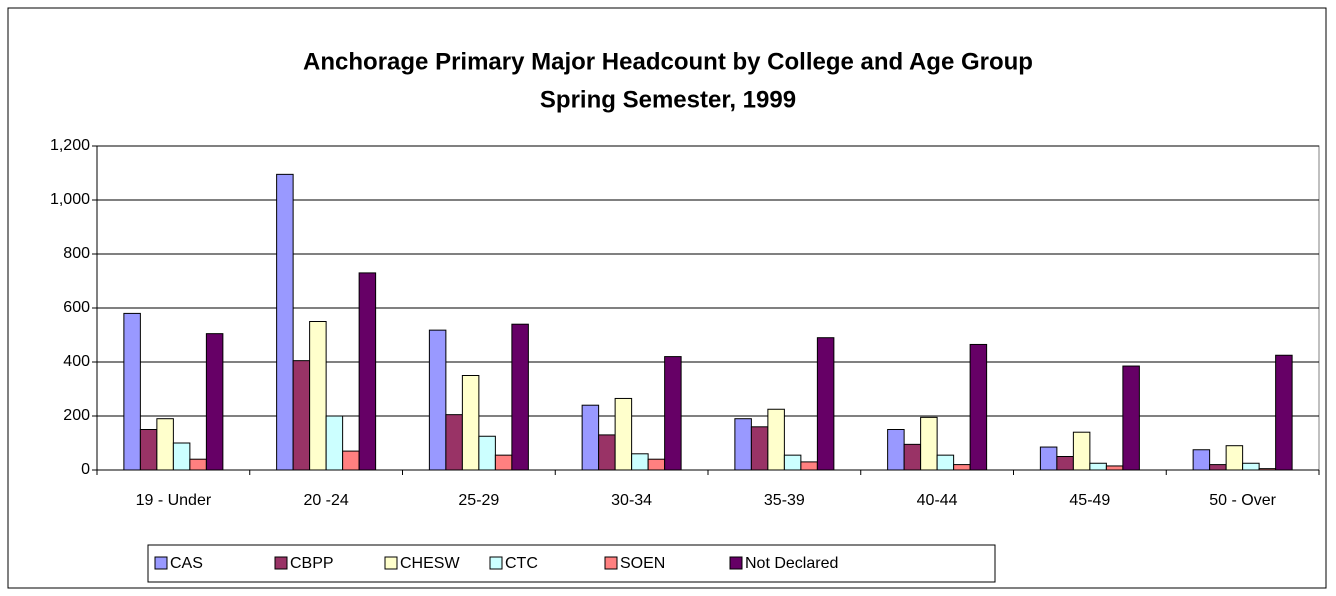  What do you see at coordinates (76, 361) in the screenshot?
I see `y-tick-label: 400` at bounding box center [76, 361].